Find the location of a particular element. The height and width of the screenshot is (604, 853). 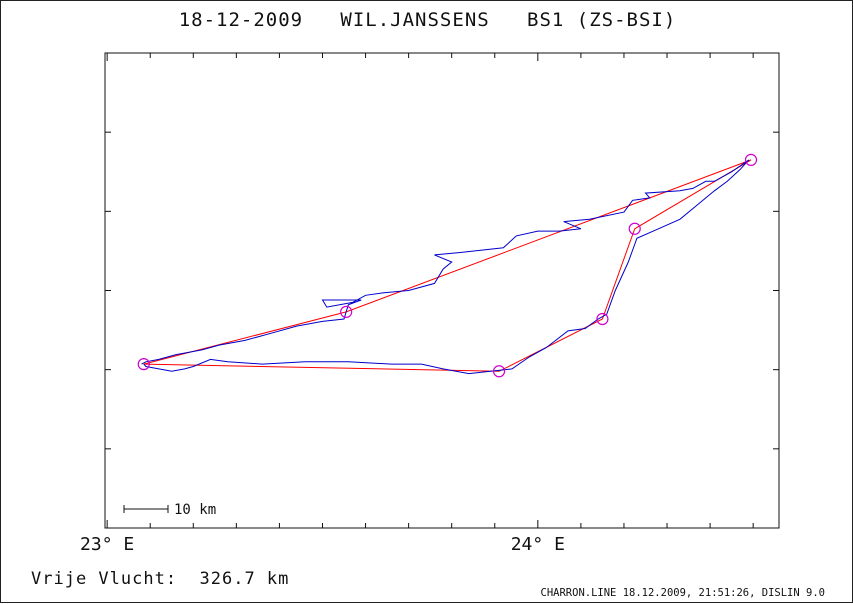

chart-title: 18-12-2009 WIL.JANSSENS BS1 (ZS-BSI) is located at coordinates (427, 20).